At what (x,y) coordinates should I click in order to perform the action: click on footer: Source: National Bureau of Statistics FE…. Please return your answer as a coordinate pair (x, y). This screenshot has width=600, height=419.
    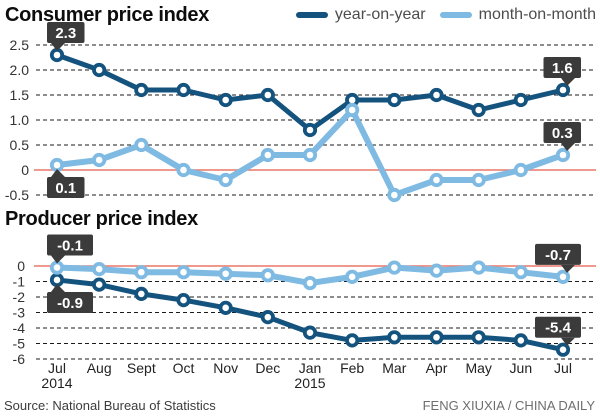
    Looking at the image, I should click on (299, 405).